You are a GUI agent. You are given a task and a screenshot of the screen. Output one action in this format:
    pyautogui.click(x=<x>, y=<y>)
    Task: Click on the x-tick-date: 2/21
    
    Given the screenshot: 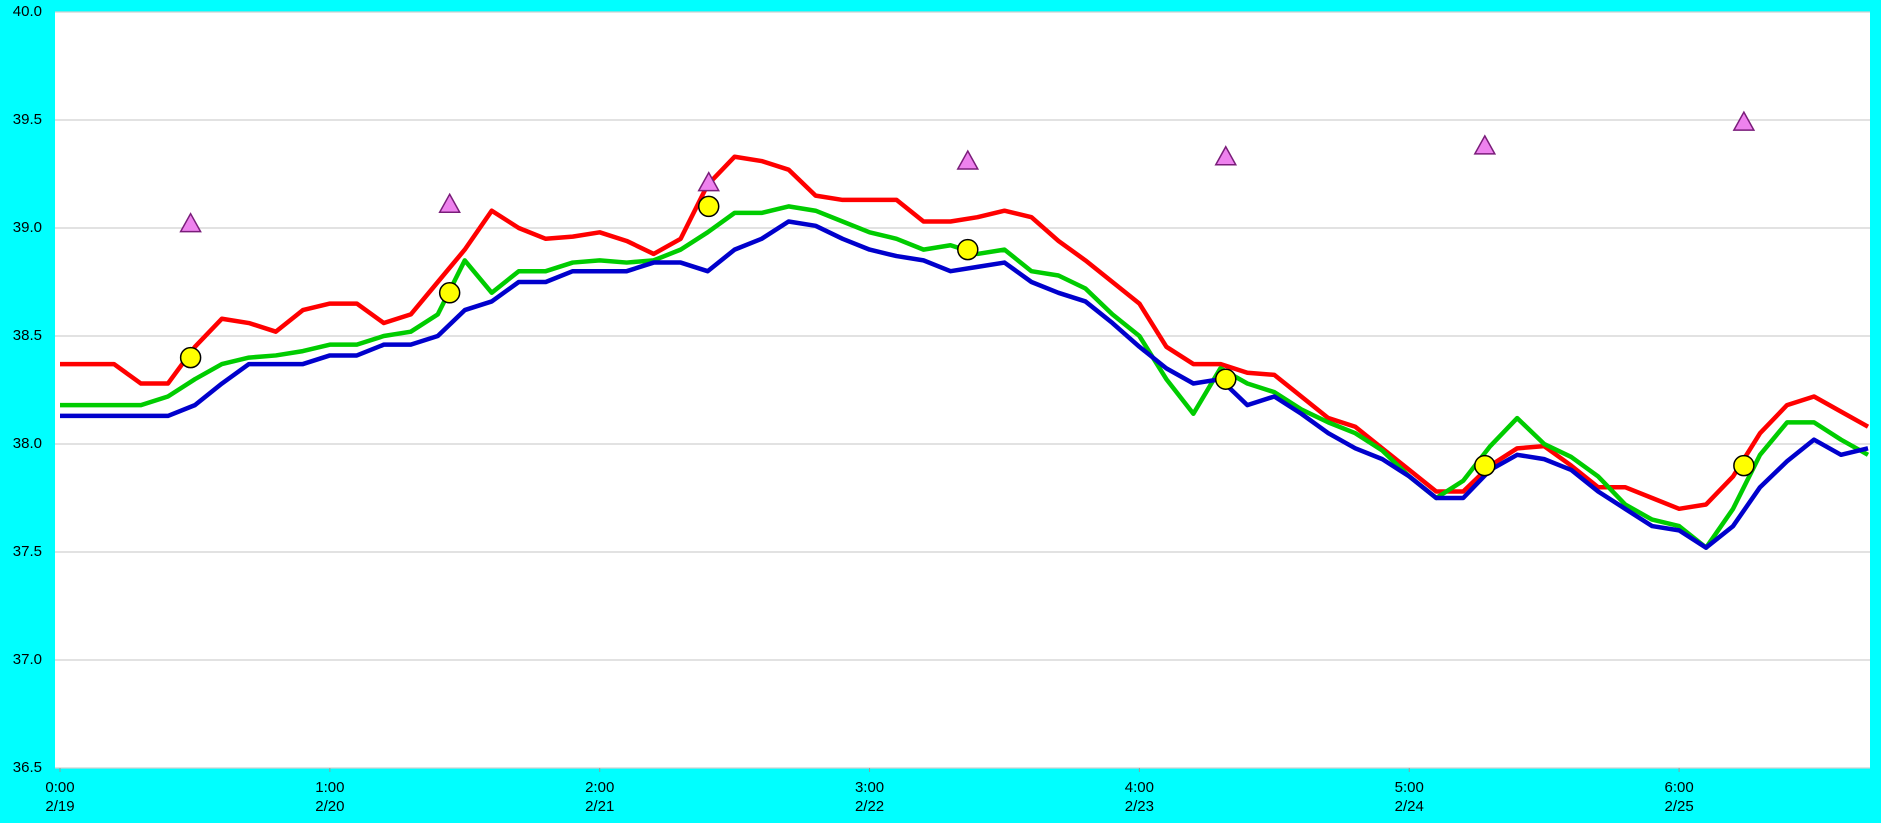 What is the action you would take?
    pyautogui.click(x=599, y=806)
    